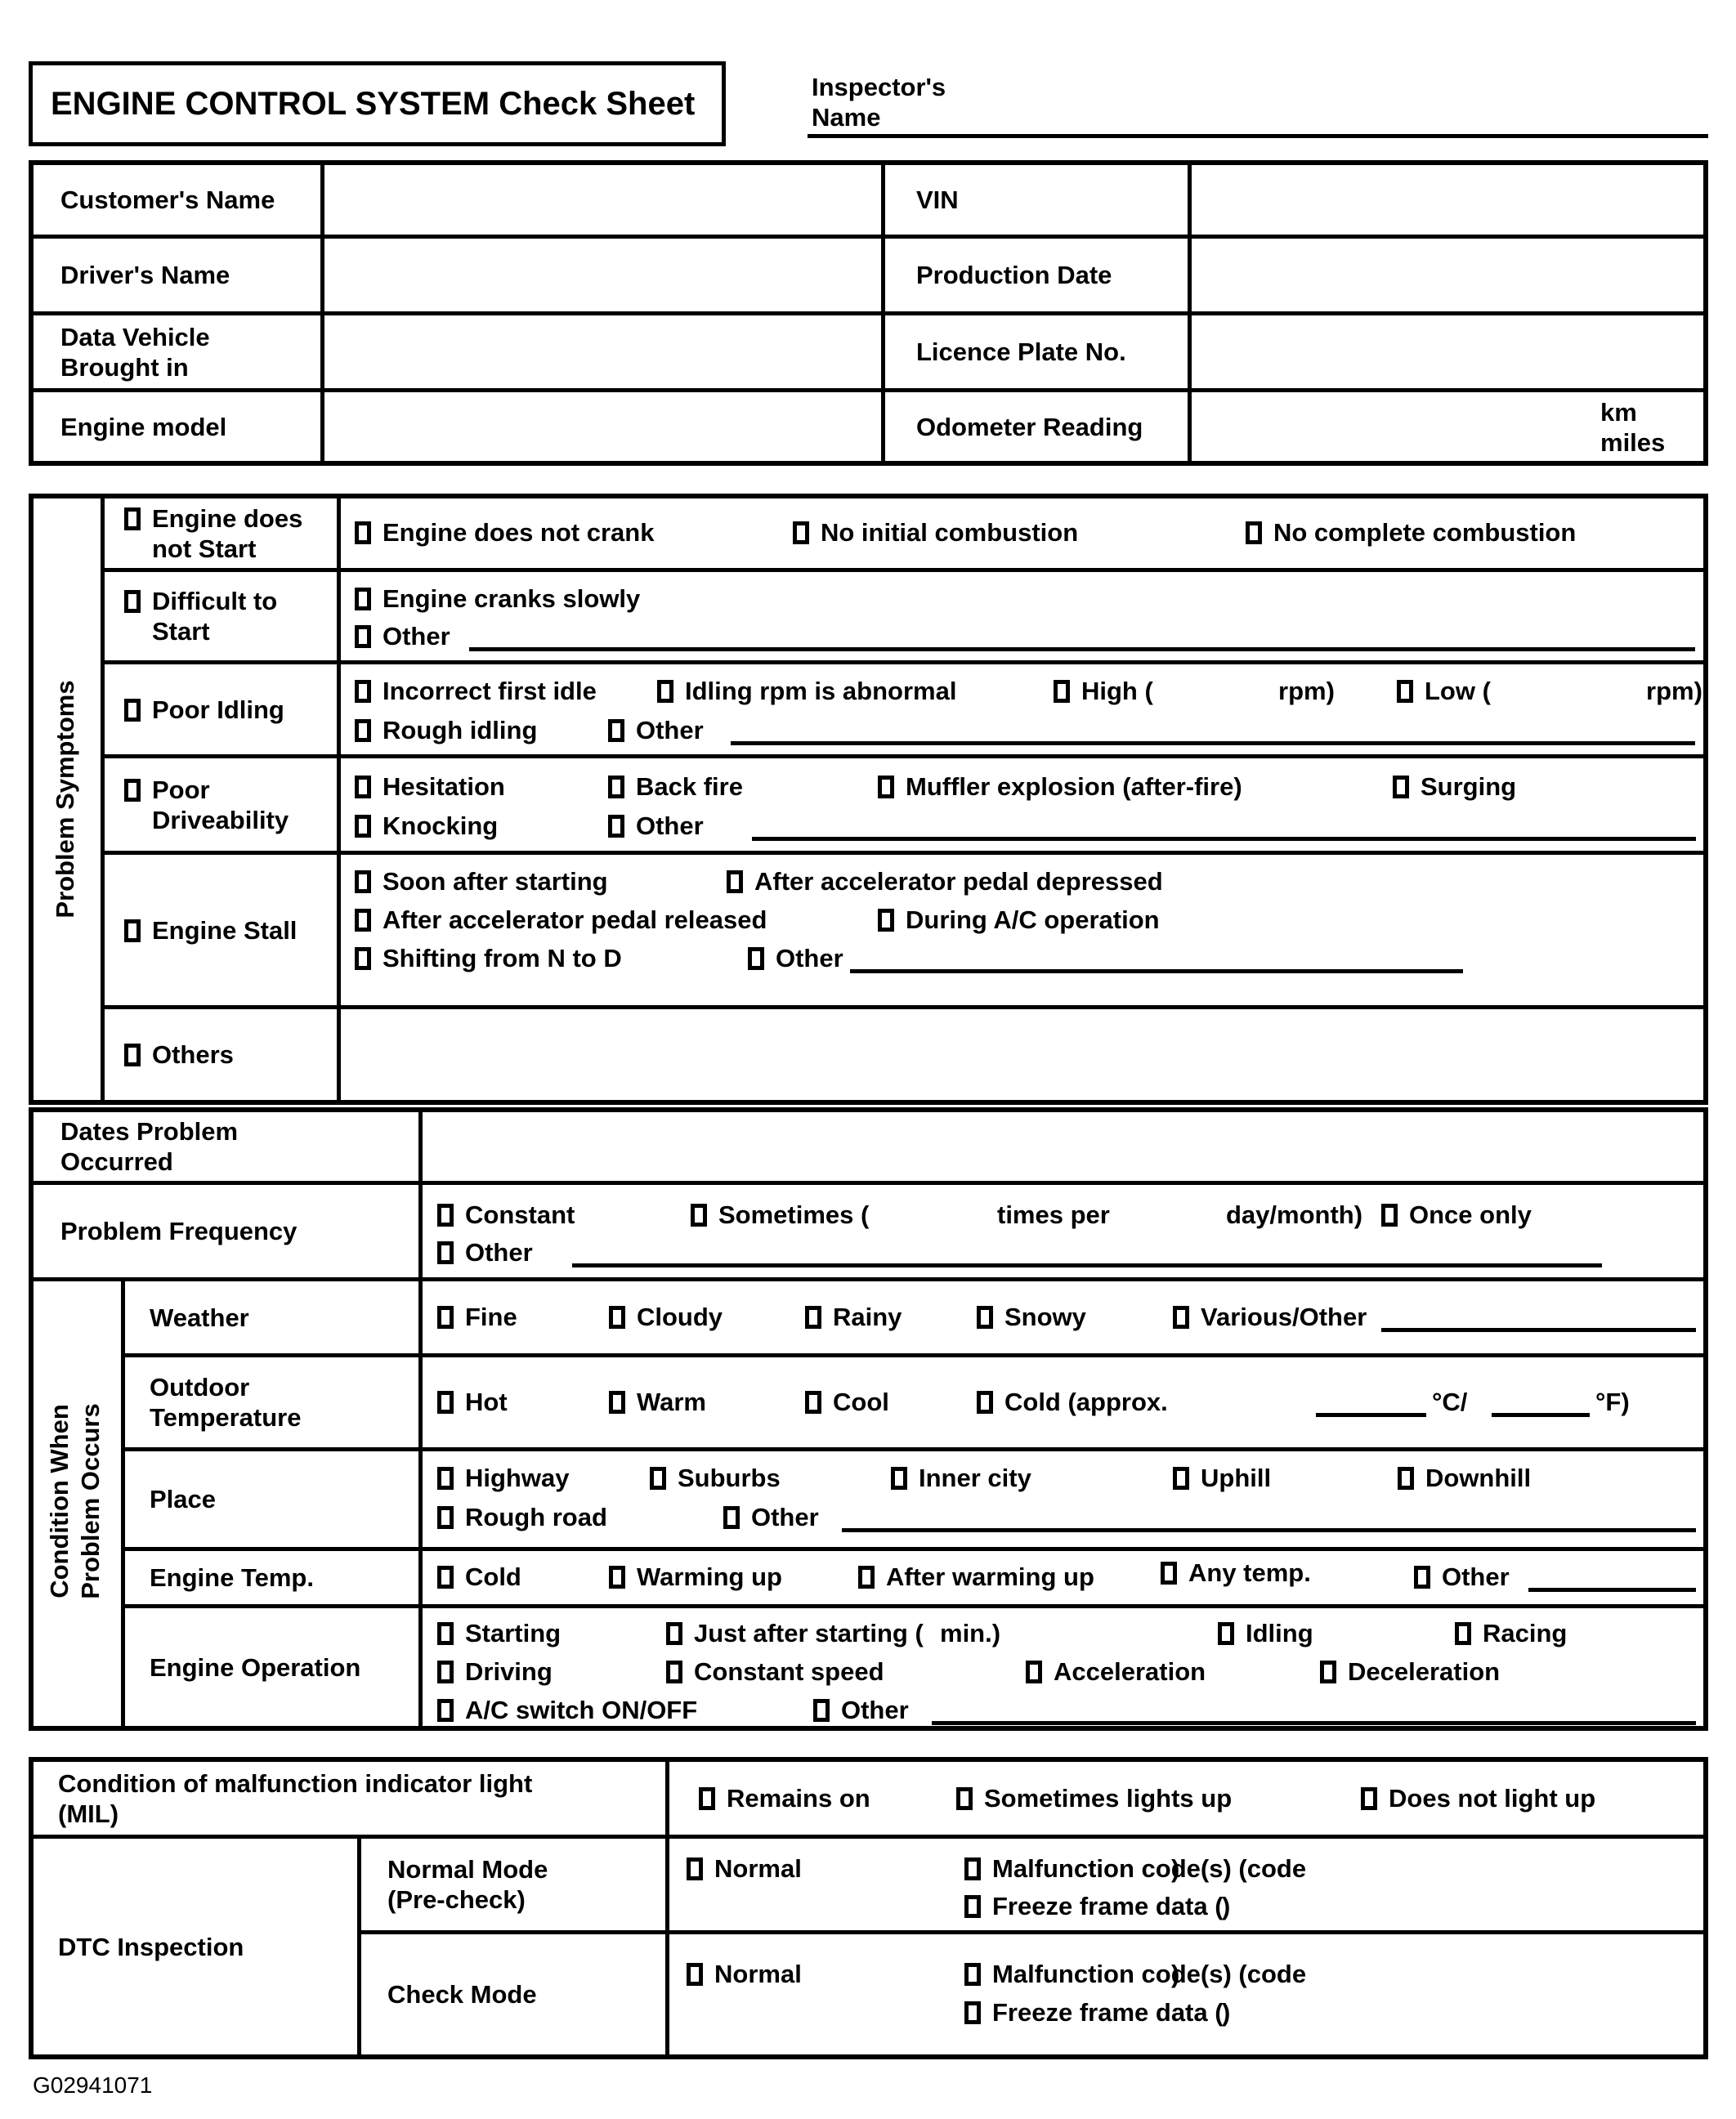 This screenshot has height=2119, width=1736. What do you see at coordinates (1135, 1974) in the screenshot?
I see `opt-malfunction-codes: Malfunction code(s) (code` at bounding box center [1135, 1974].